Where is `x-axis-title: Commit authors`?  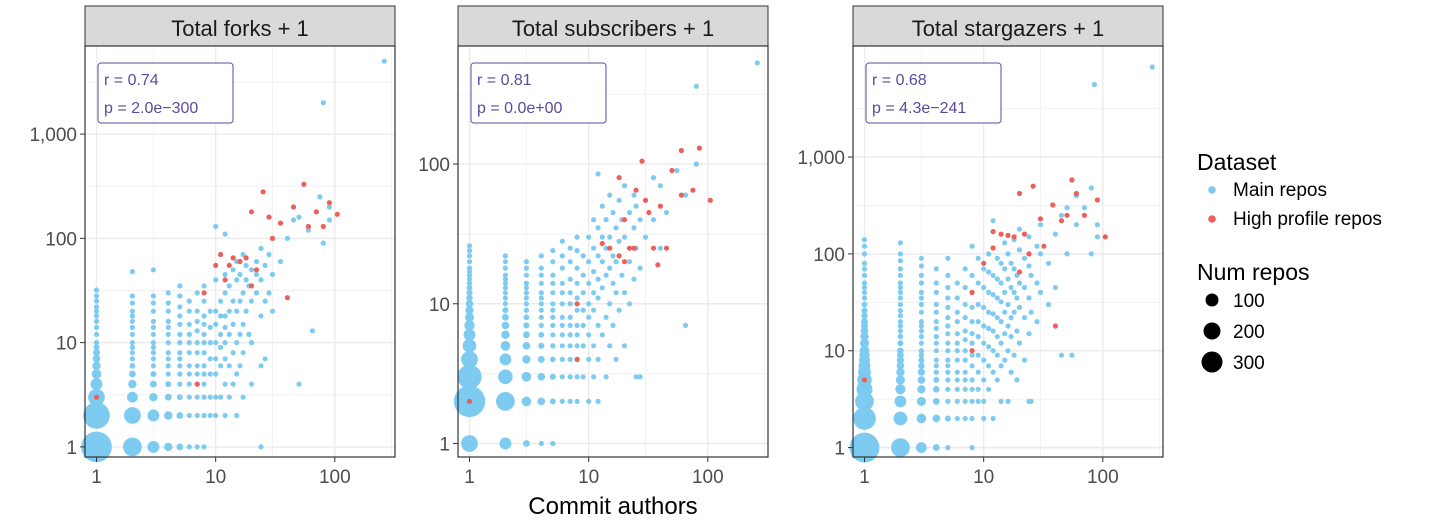
x-axis-title: Commit authors is located at coordinates (612, 506).